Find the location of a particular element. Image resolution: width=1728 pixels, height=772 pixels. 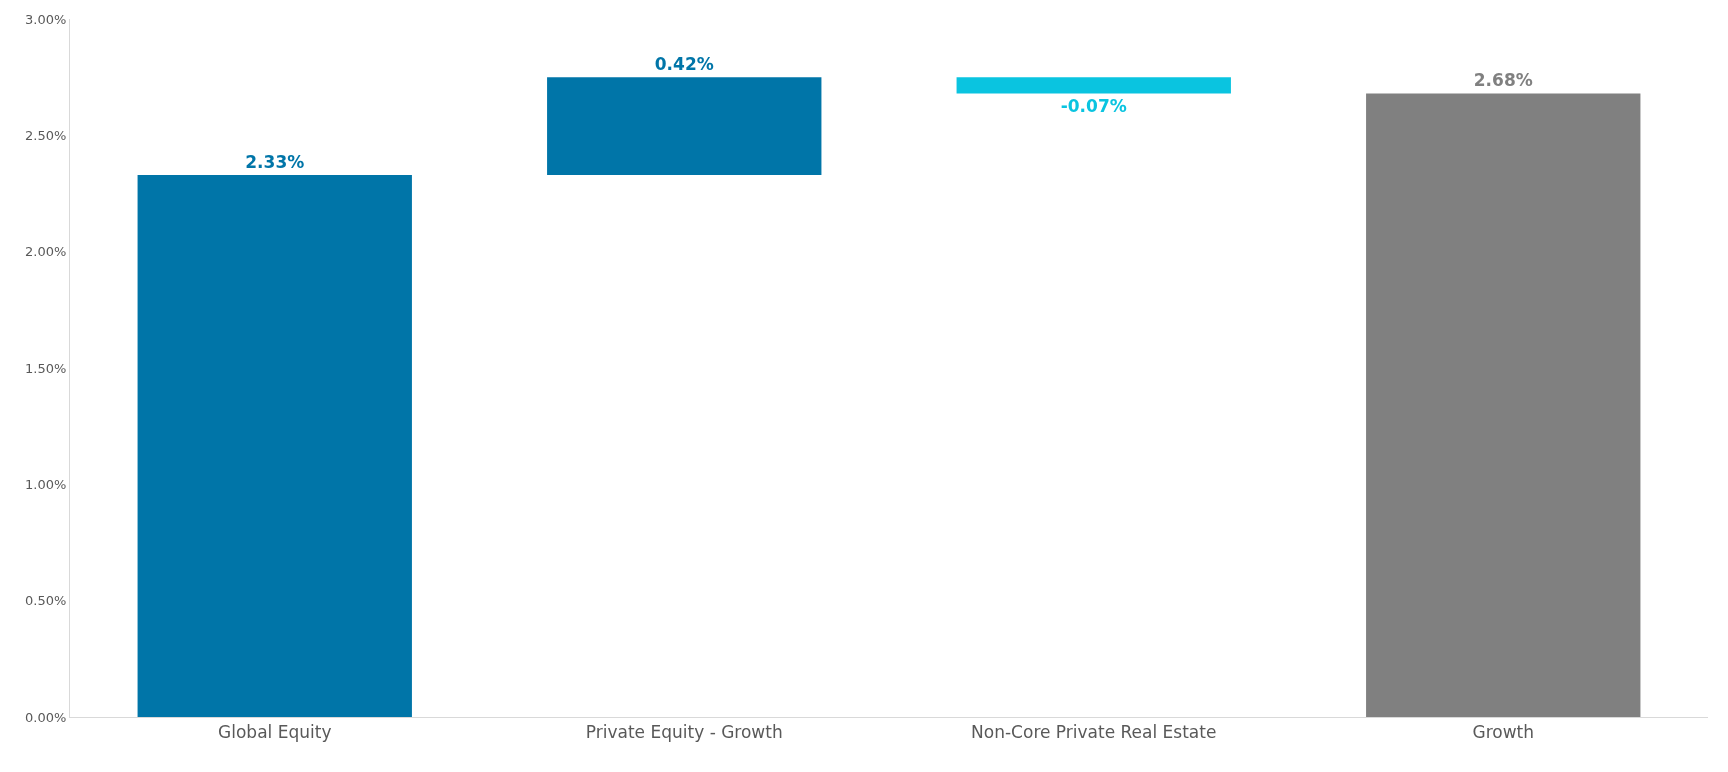

data-label: 0.42% is located at coordinates (684, 64).